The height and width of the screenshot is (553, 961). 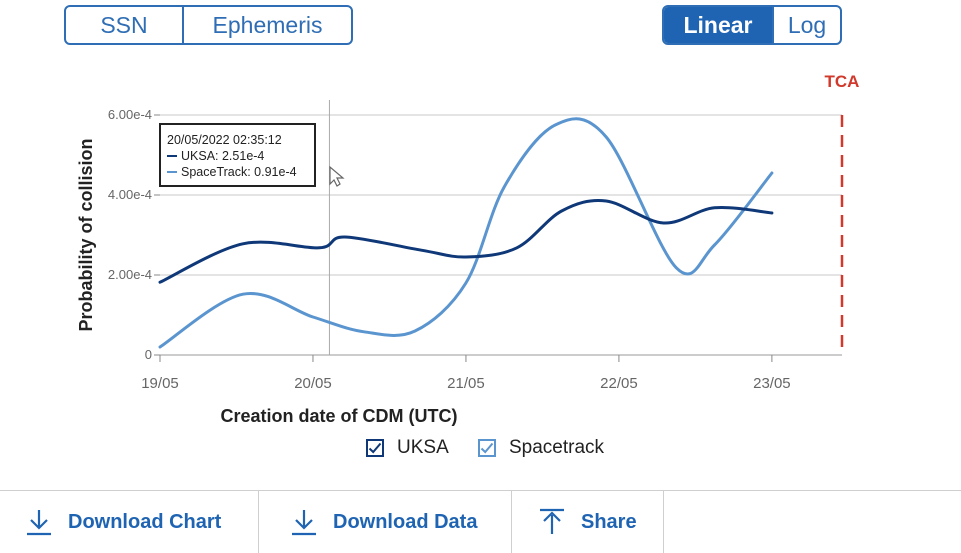 I want to click on download-chart-button: Download Chart, so click(x=122, y=522).